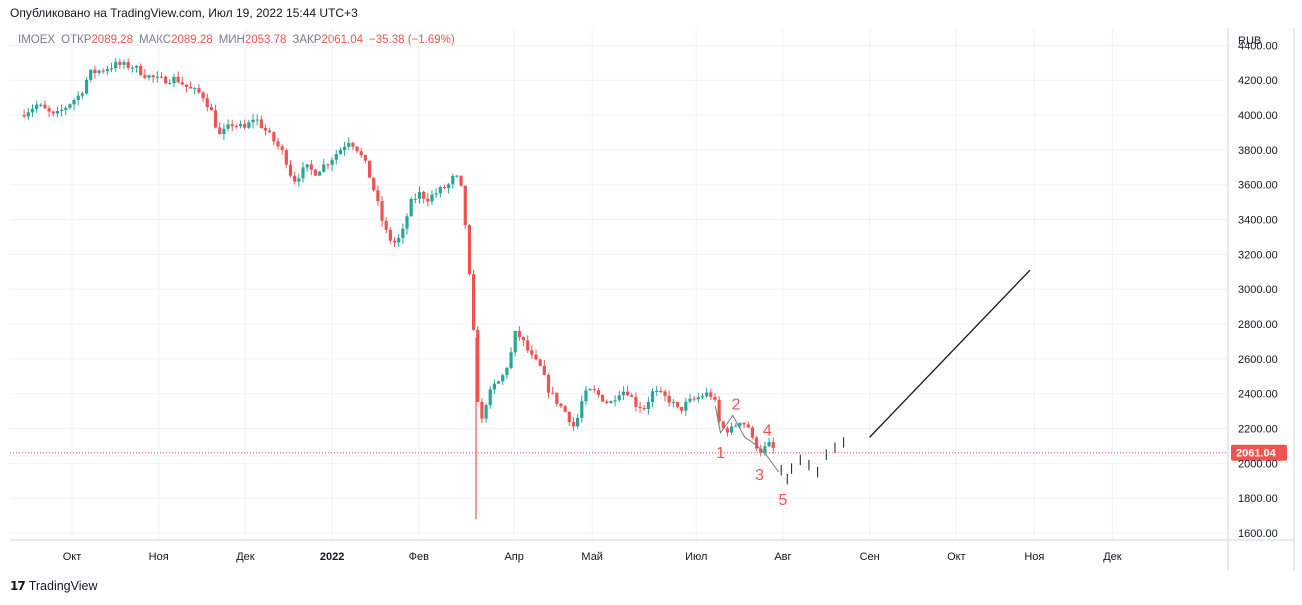  I want to click on wave-path, so click(747, 439).